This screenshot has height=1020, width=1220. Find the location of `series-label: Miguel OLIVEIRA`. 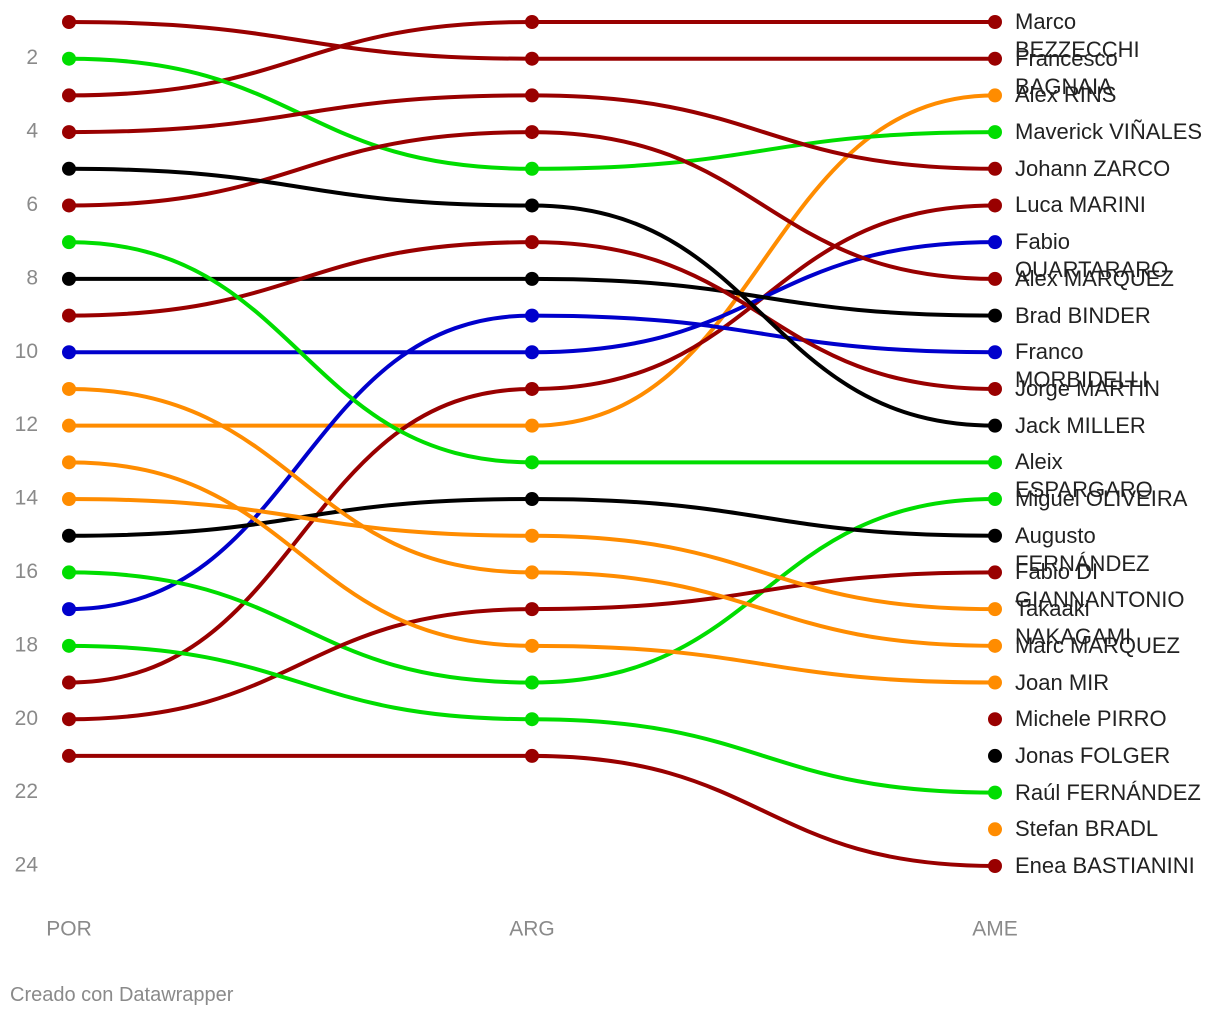

series-label: Miguel OLIVEIRA is located at coordinates (1101, 499).